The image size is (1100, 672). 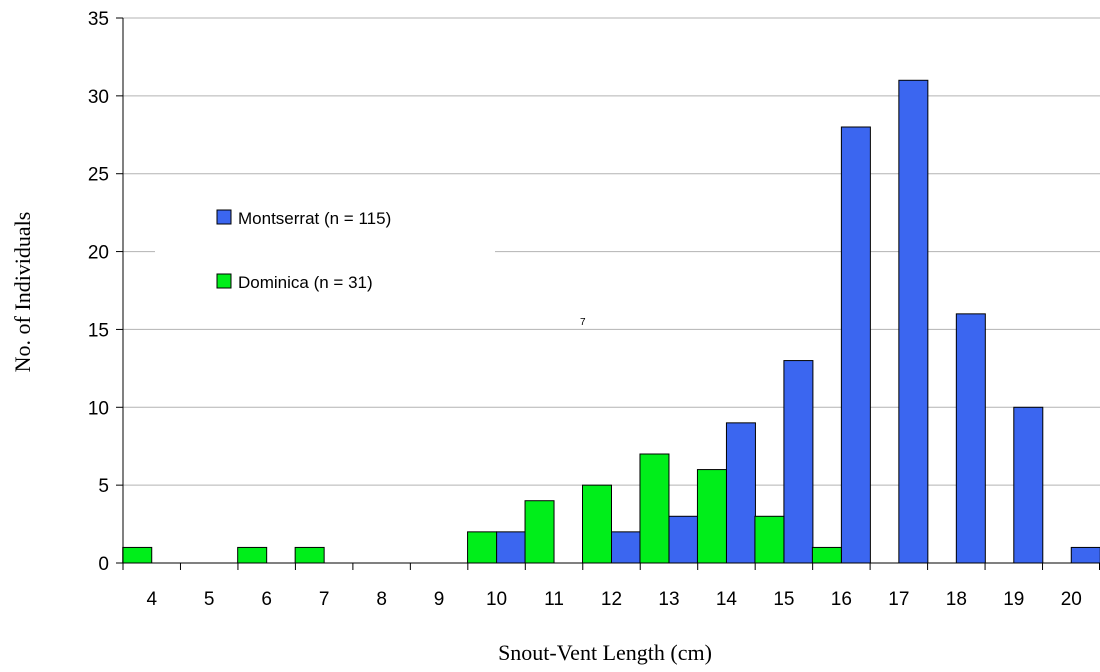 What do you see at coordinates (98, 330) in the screenshot?
I see `y-tick-label-15: 15` at bounding box center [98, 330].